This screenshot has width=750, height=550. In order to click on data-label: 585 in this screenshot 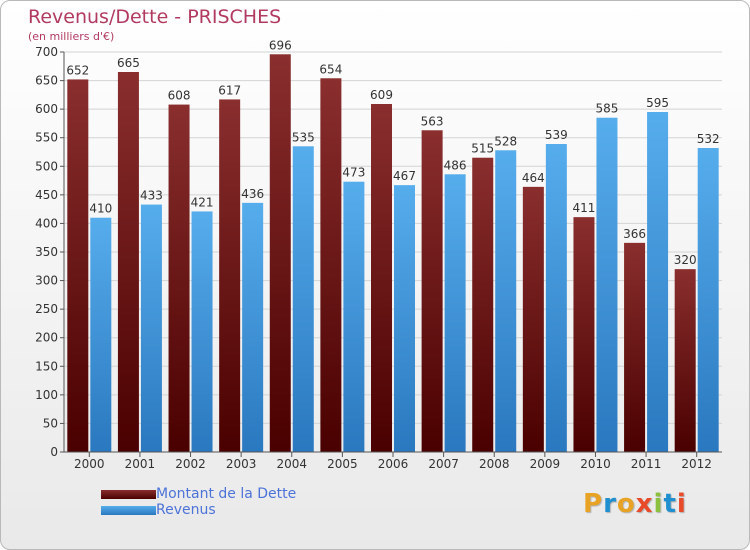, I will do `click(607, 109)`.